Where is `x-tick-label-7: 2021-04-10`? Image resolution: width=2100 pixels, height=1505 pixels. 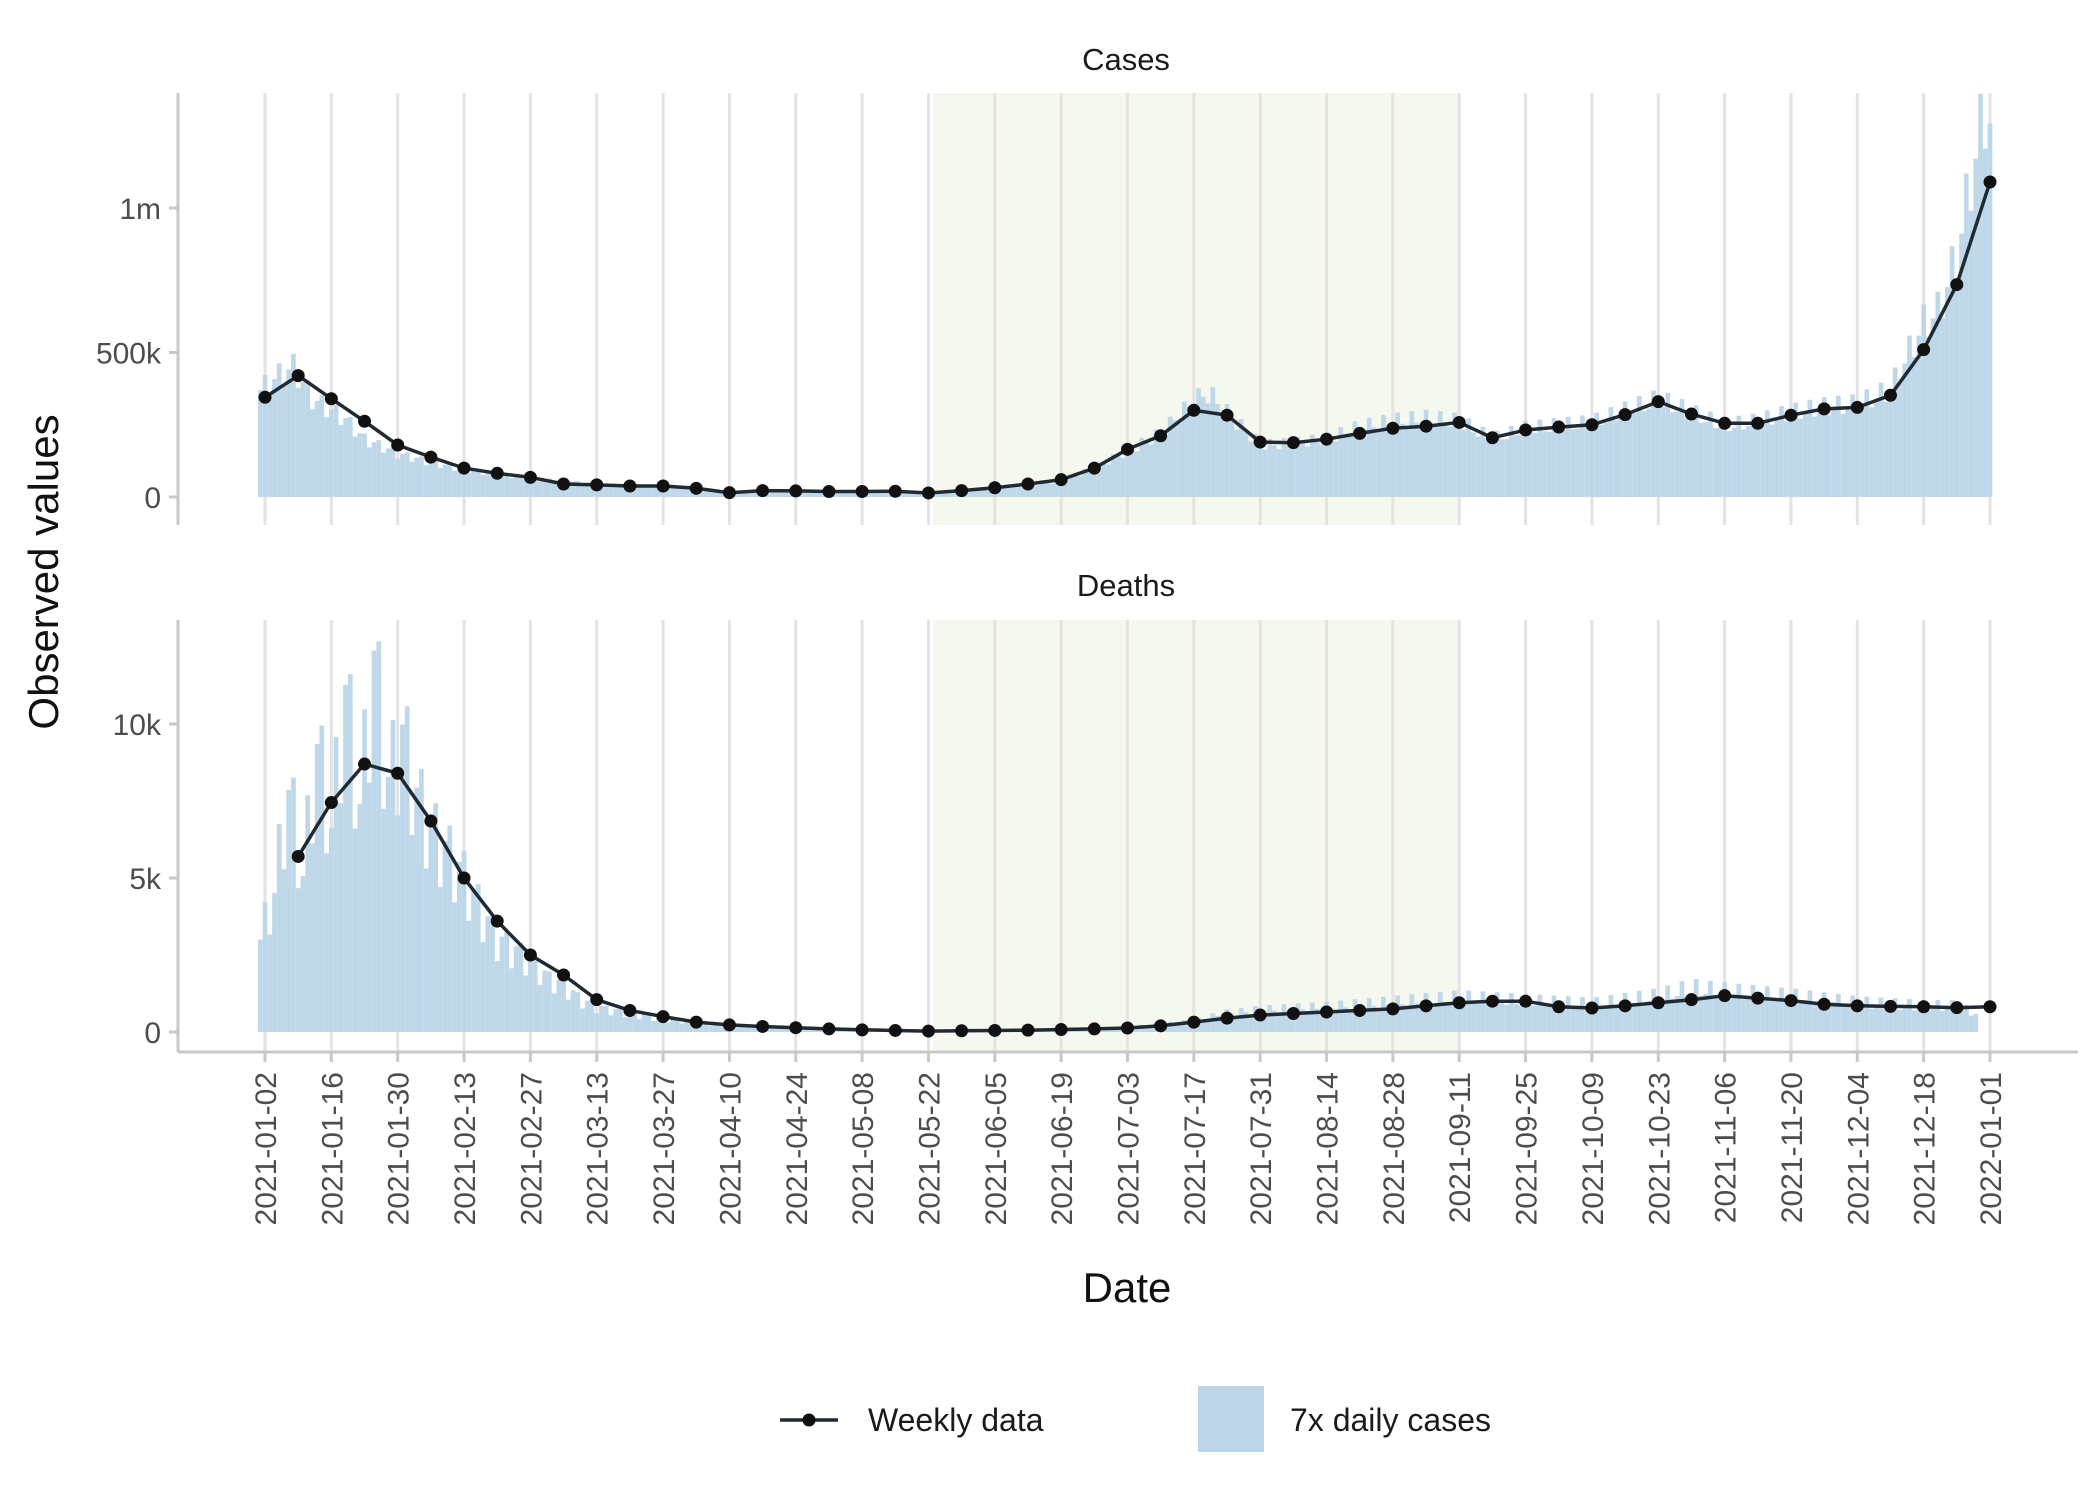 x-tick-label-7: 2021-04-10 is located at coordinates (730, 1148).